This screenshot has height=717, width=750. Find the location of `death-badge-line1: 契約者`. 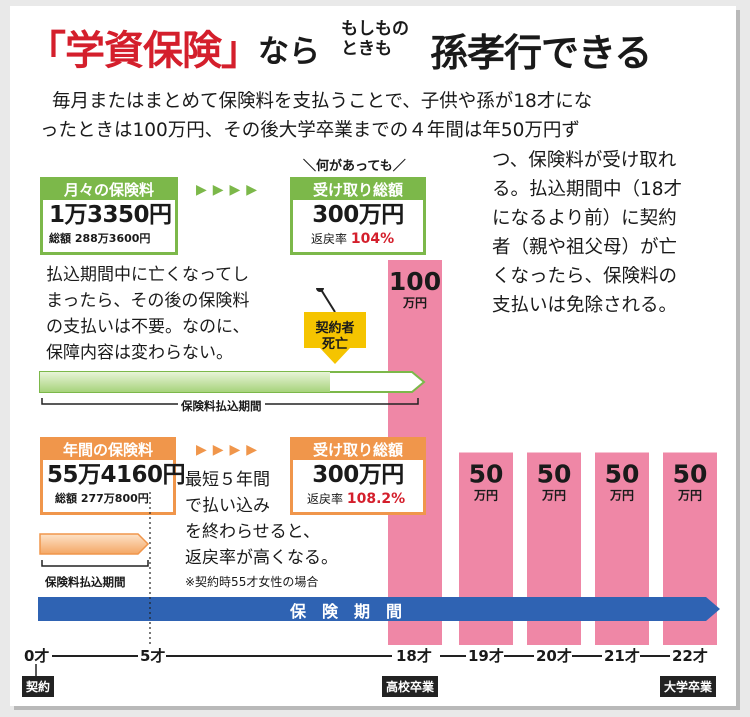

death-badge-line1: 契約者 is located at coordinates (335, 328).